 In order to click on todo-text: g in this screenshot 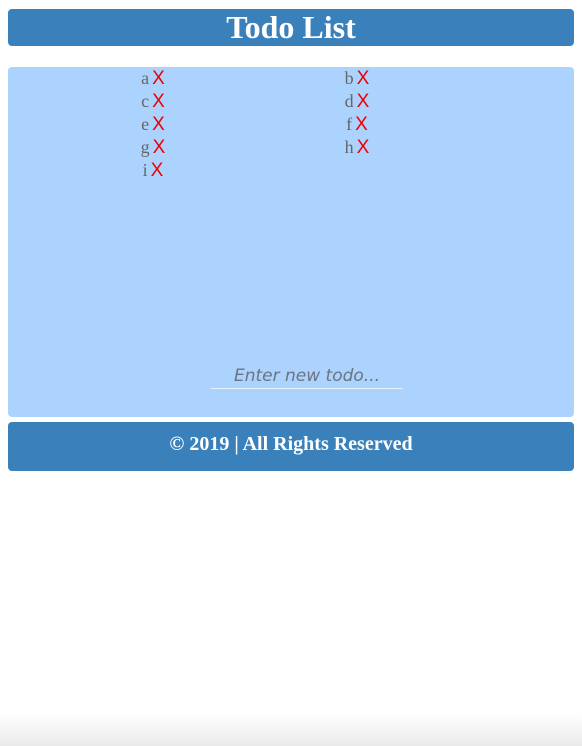, I will do `click(145, 147)`.